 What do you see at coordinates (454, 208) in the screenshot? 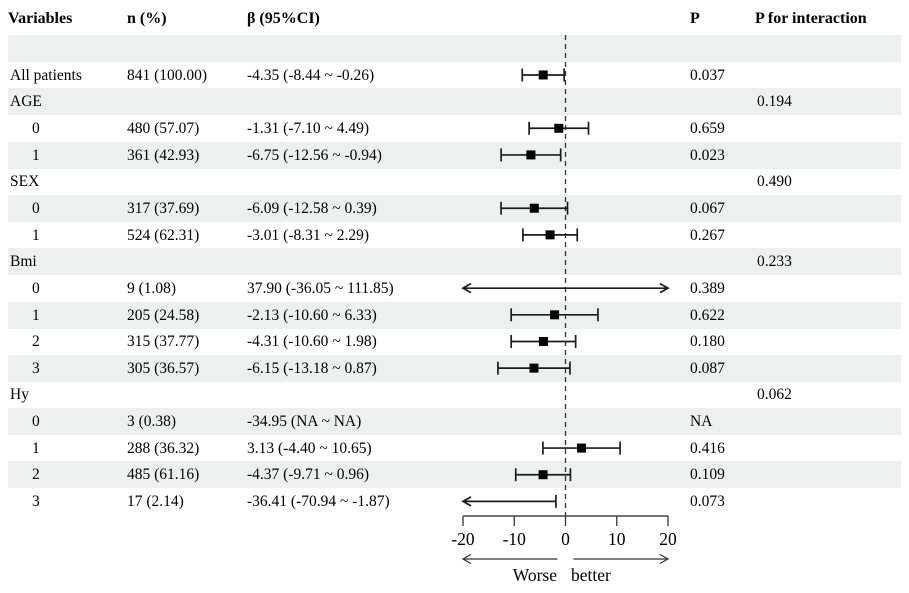
I see `table-row: 0 317 (37.69) -6.09 (-12.58 ~ 0.39) 0.067` at bounding box center [454, 208].